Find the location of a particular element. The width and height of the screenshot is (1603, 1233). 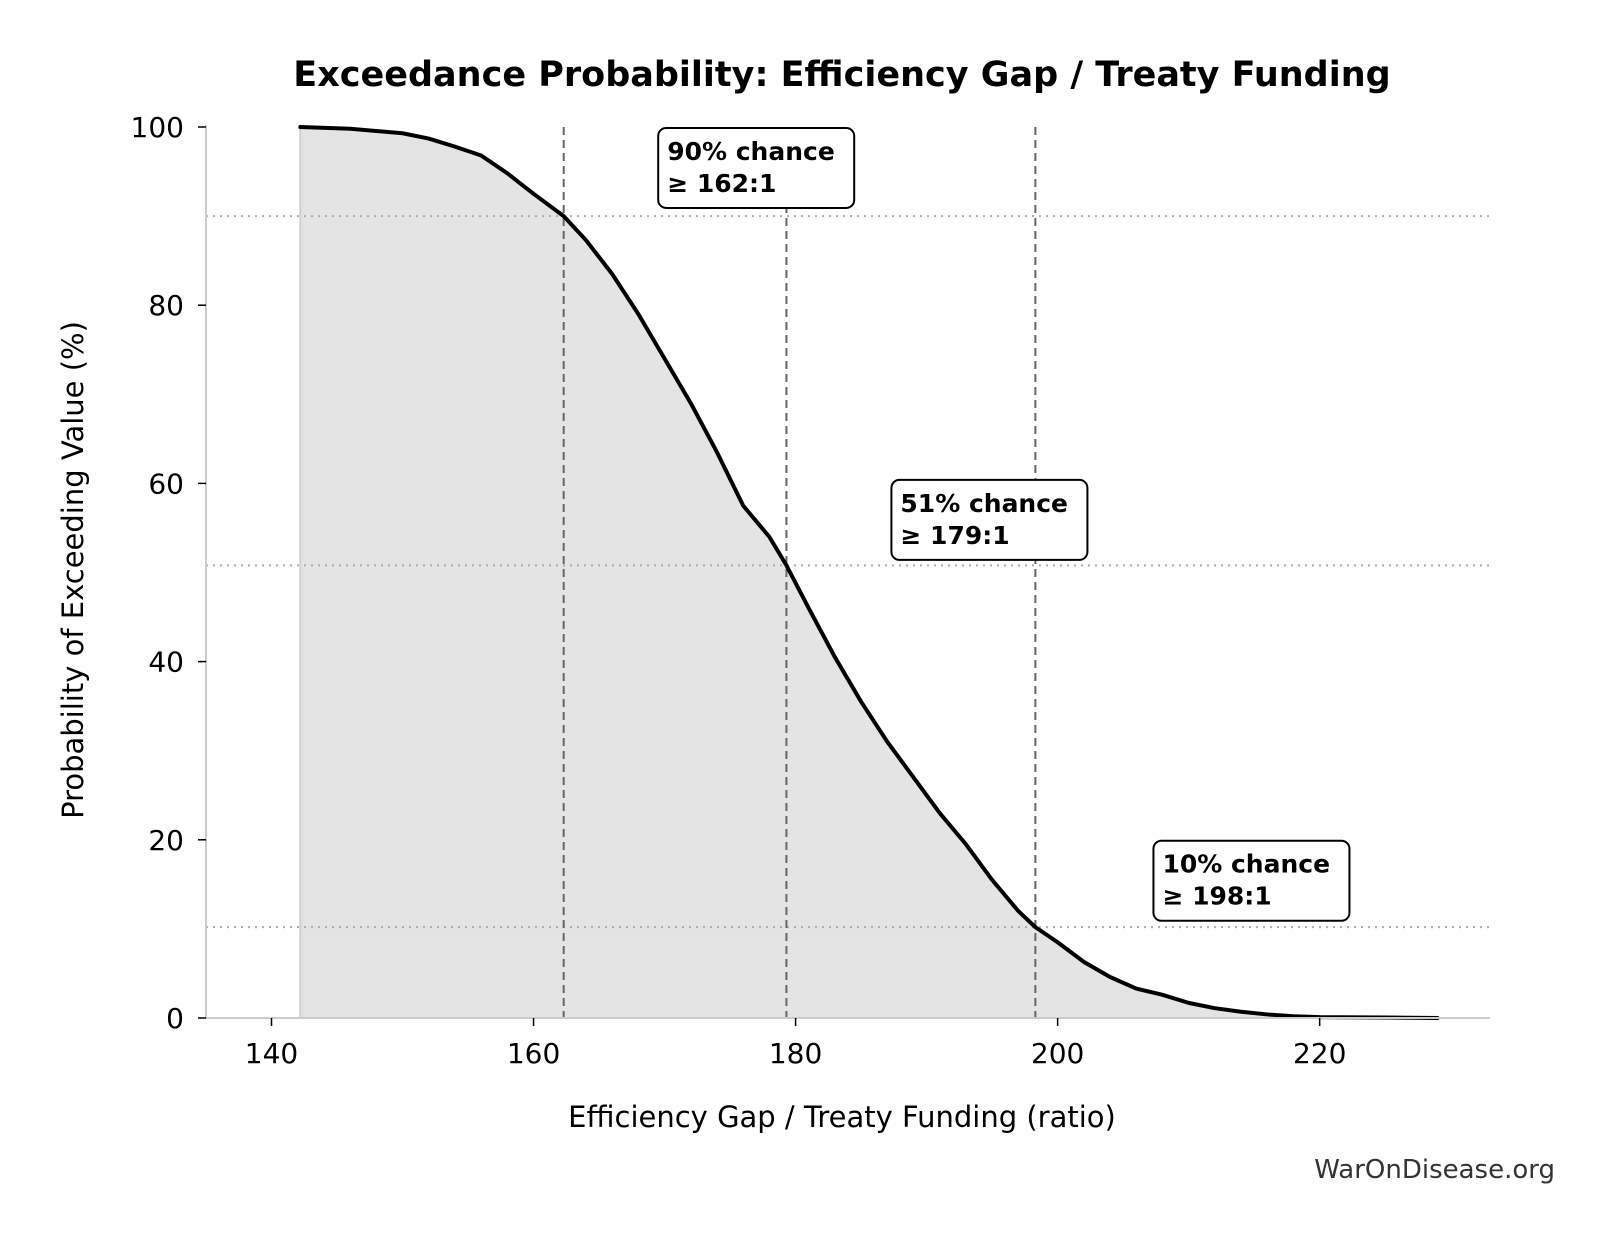

annotation-line2: ≥ 162:1 is located at coordinates (721, 183).